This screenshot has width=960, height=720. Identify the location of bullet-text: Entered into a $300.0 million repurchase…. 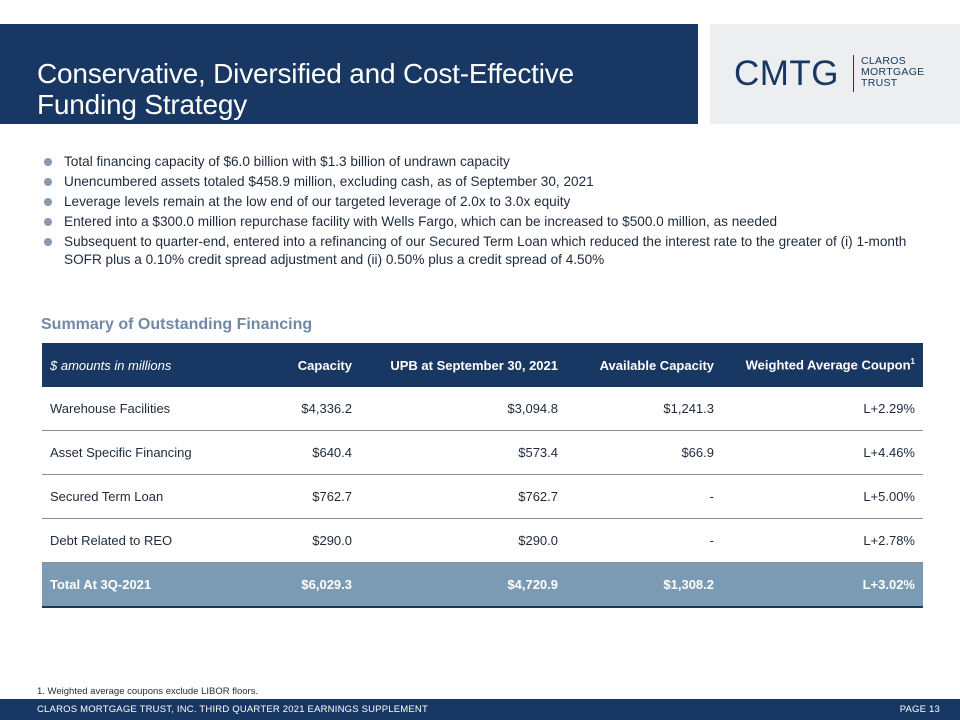
(421, 221).